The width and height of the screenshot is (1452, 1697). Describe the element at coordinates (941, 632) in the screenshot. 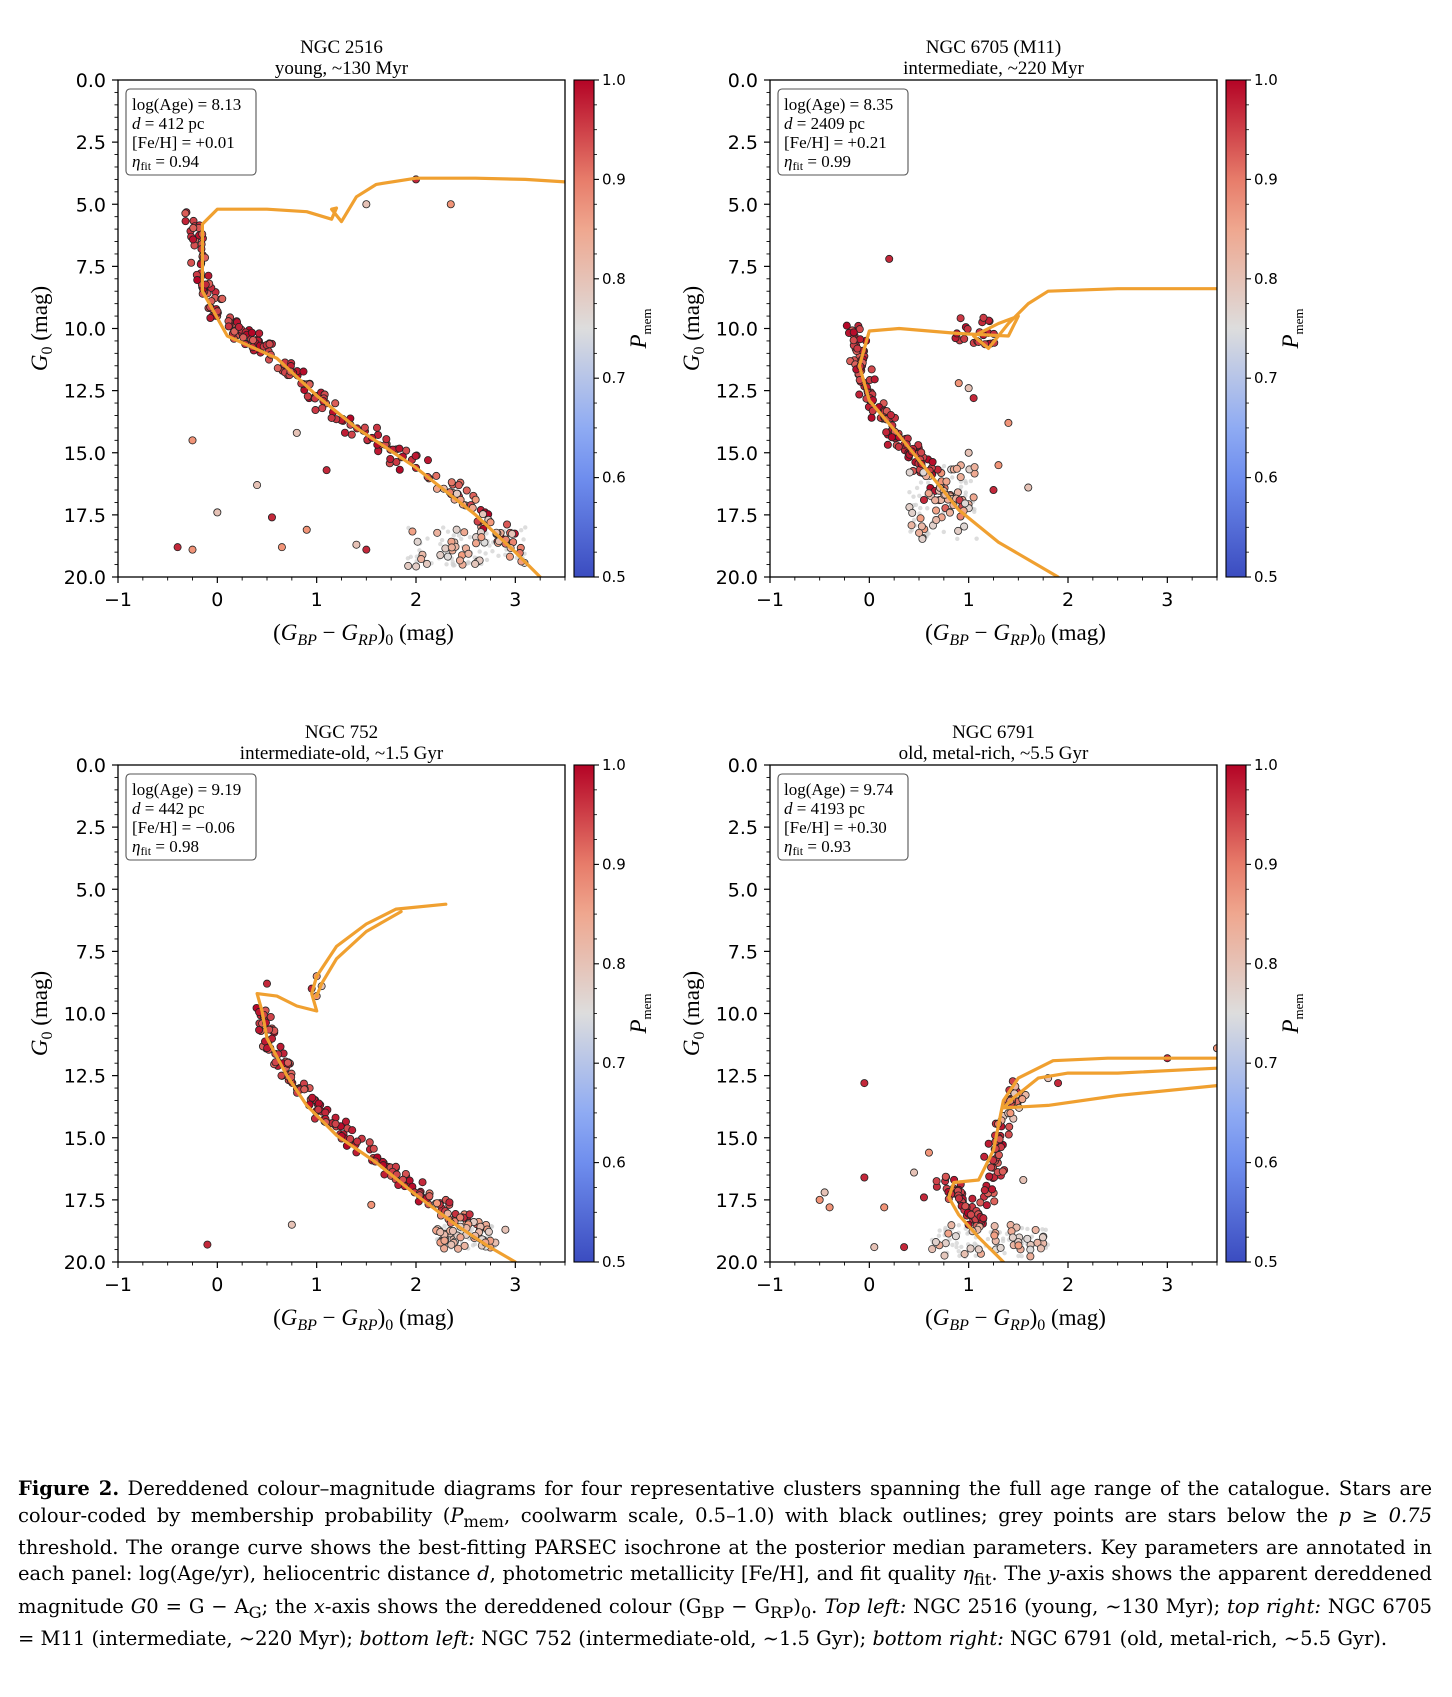

I see `x-axis-label-part: G` at that location.